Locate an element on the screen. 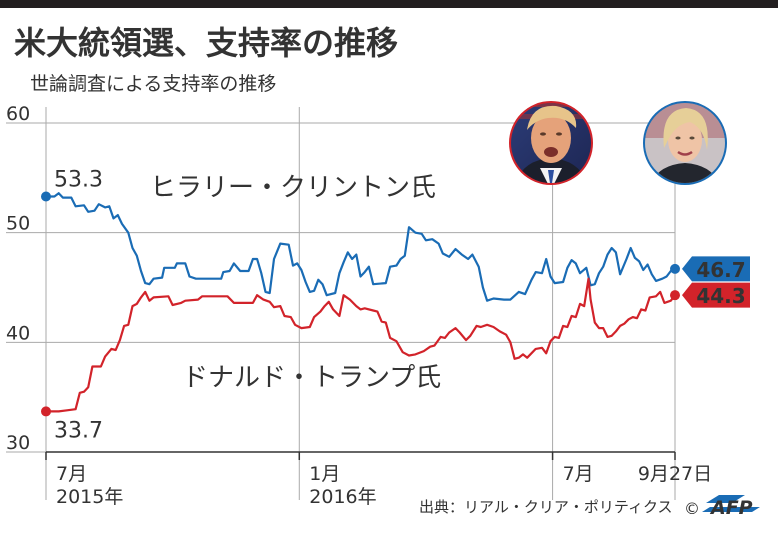  svg-text: AFP is located at coordinates (731, 508).